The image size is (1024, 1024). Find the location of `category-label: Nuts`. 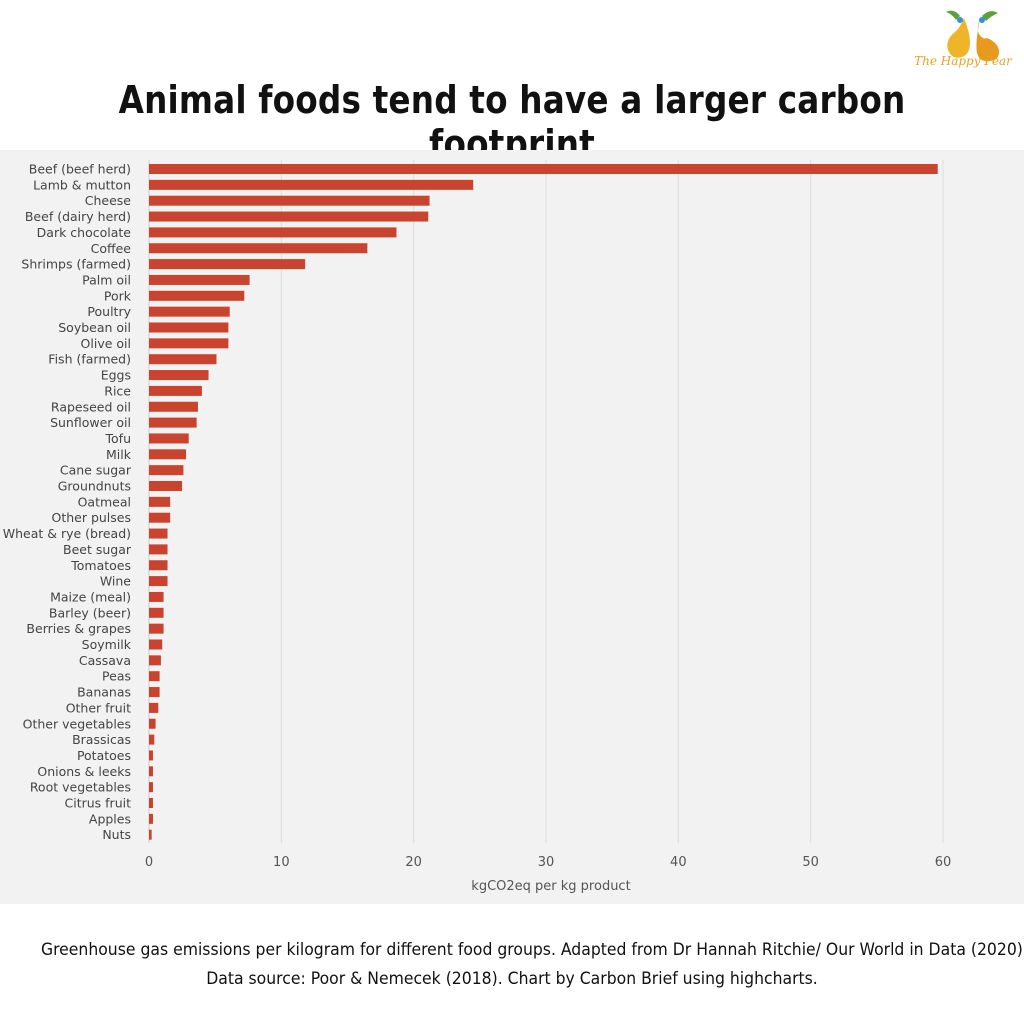

category-label: Nuts is located at coordinates (116, 834).